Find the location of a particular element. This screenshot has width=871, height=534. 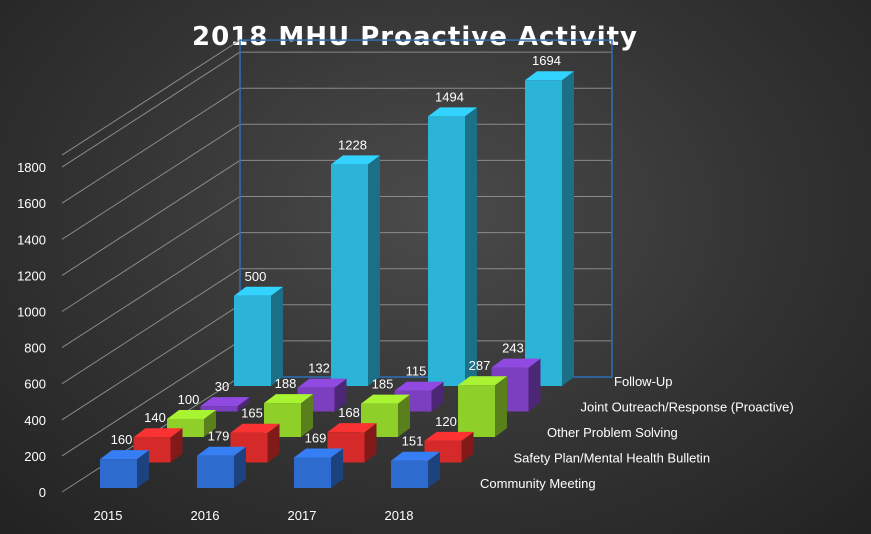

data-label: 30 is located at coordinates (222, 386).